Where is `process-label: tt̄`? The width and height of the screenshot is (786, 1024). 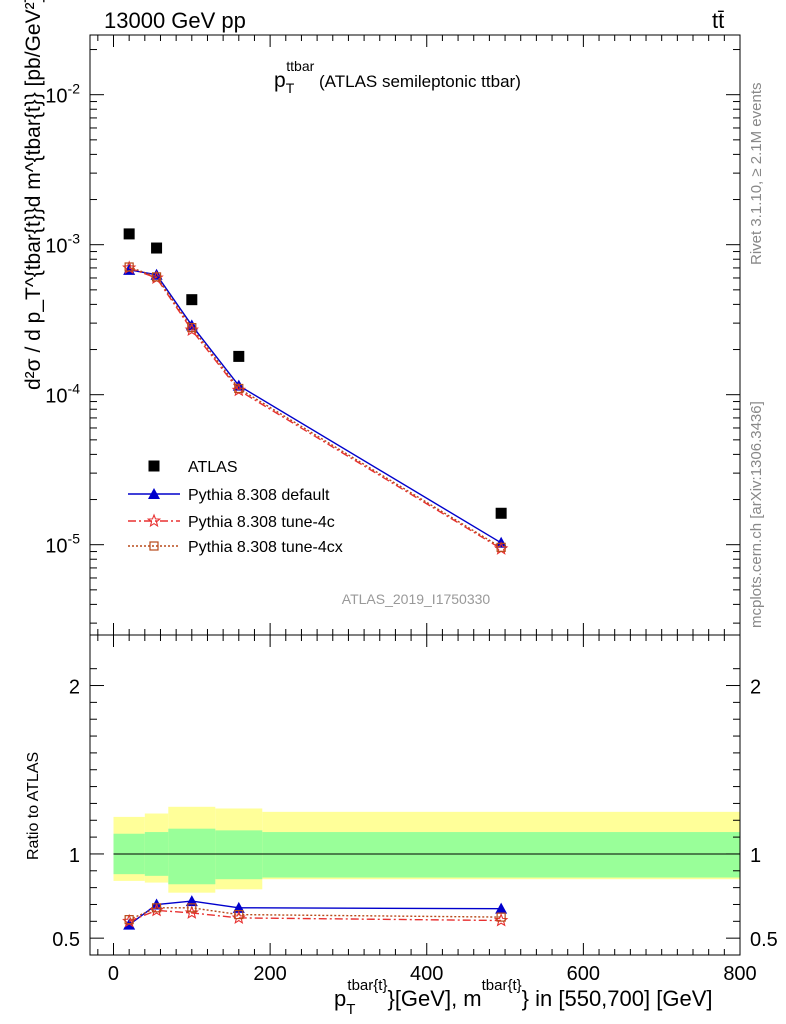 process-label: tt̄ is located at coordinates (718, 20).